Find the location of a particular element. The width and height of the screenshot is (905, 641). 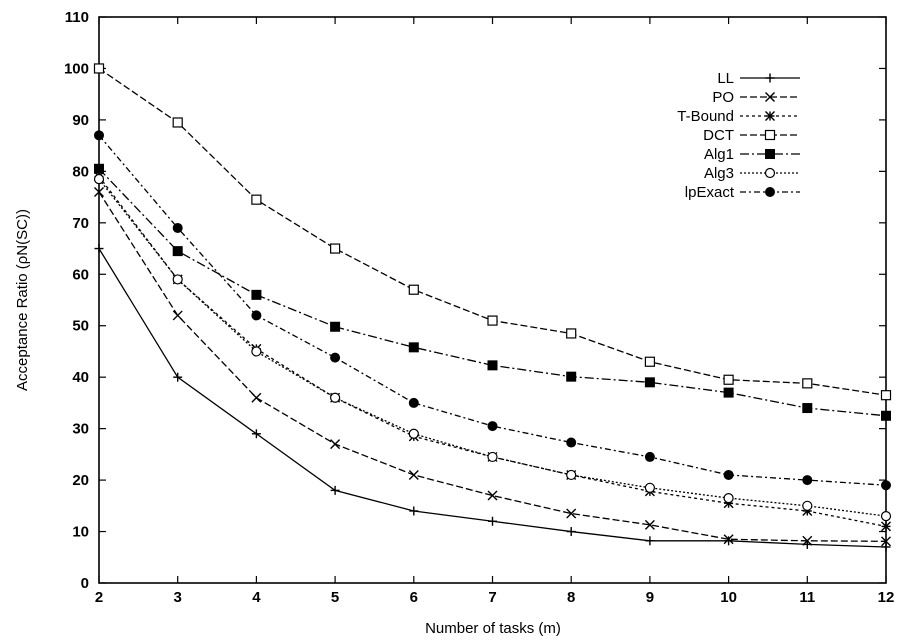

x-axis-label: Number of tasks (m) is located at coordinates (493, 628).